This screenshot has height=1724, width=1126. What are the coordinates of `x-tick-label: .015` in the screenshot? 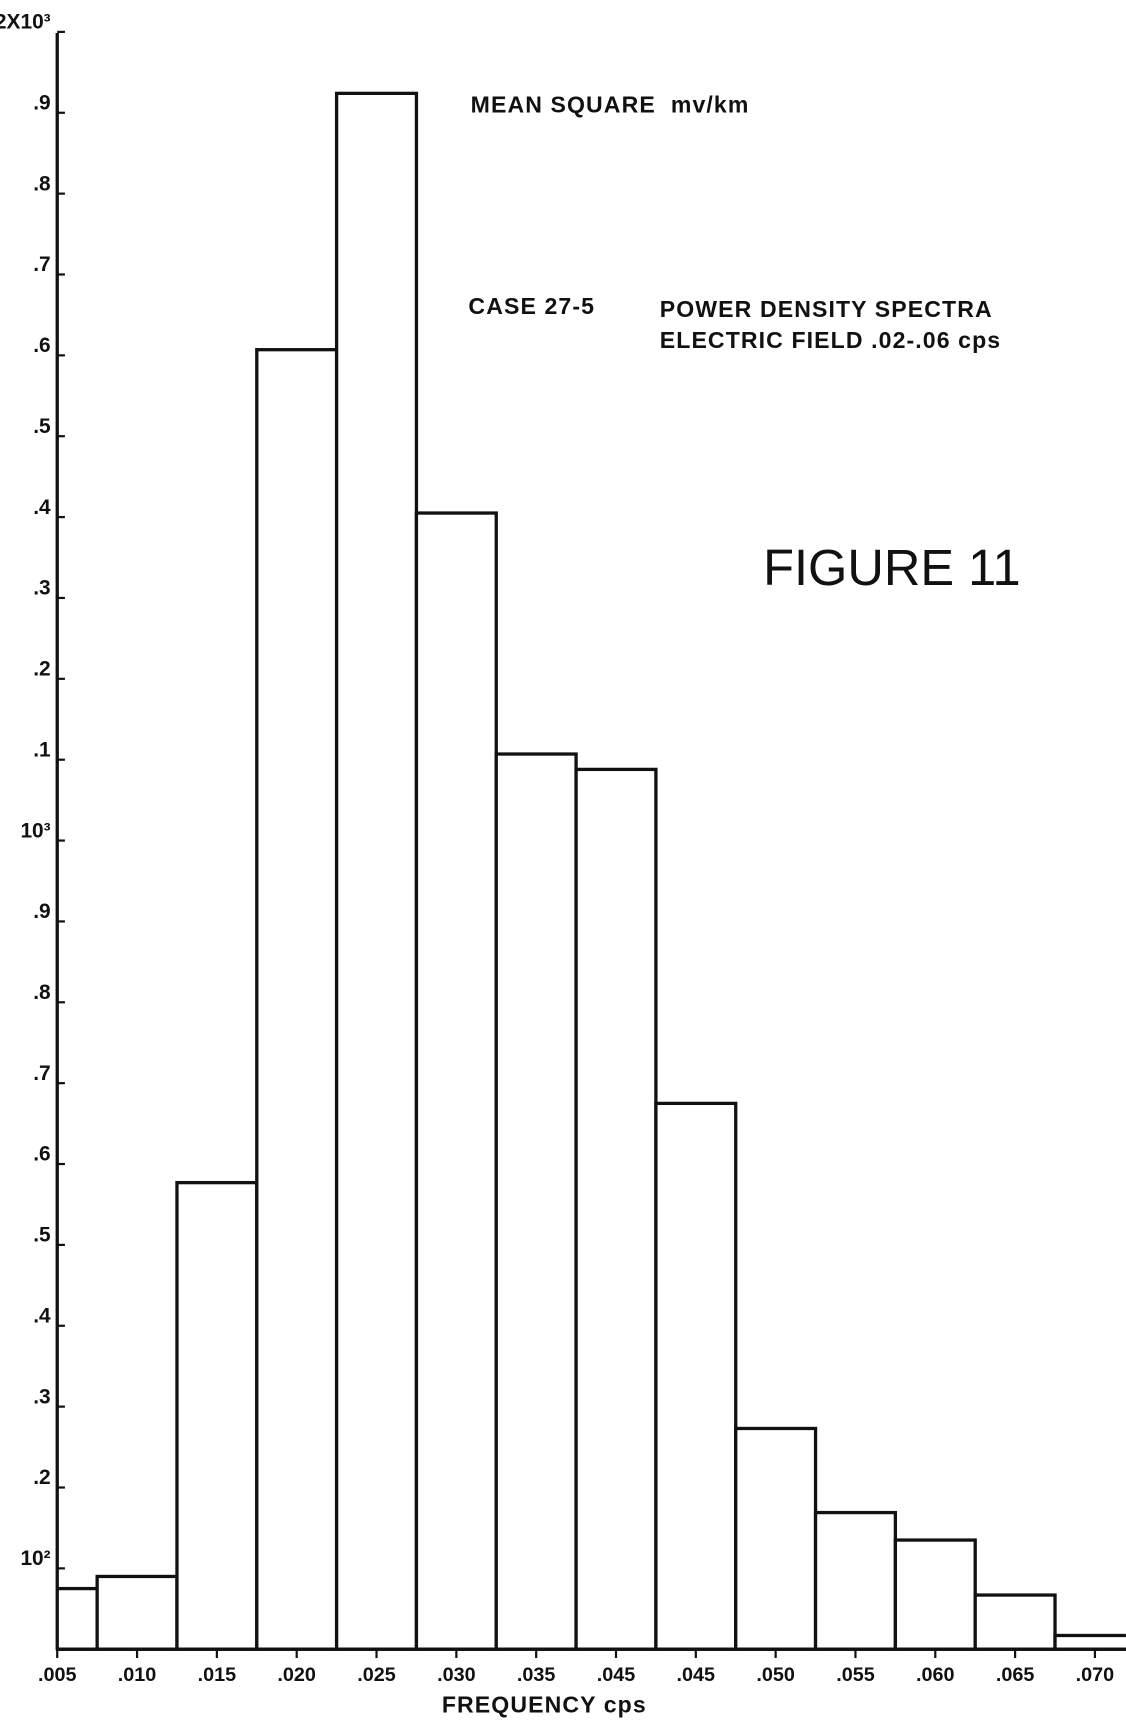 It's located at (217, 1675).